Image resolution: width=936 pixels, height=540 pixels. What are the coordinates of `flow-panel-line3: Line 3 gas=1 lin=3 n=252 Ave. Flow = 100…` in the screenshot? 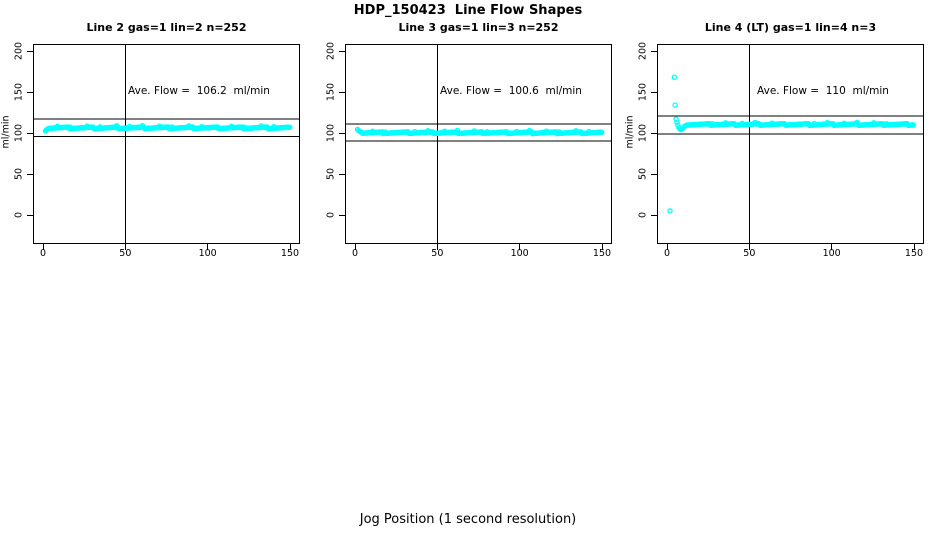 It's located at (469, 140).